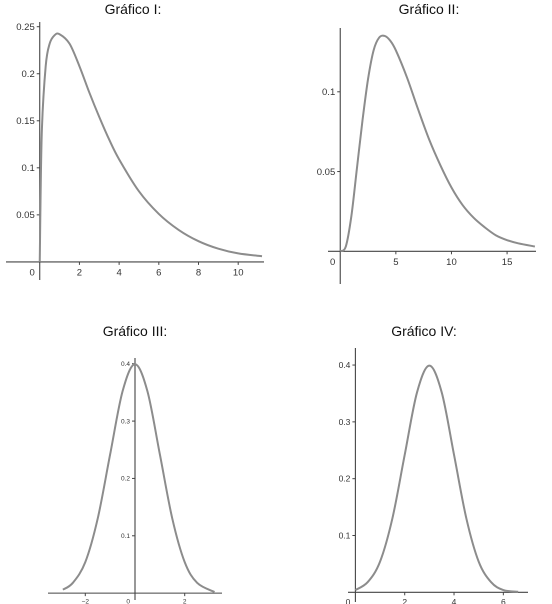  I want to click on y-tick-label: 0.25, so click(25, 27).